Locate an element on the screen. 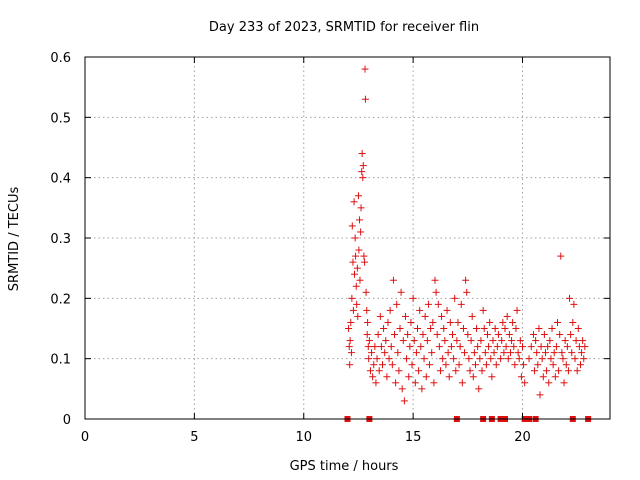  y-tick-label: 0.2 is located at coordinates (60, 299).